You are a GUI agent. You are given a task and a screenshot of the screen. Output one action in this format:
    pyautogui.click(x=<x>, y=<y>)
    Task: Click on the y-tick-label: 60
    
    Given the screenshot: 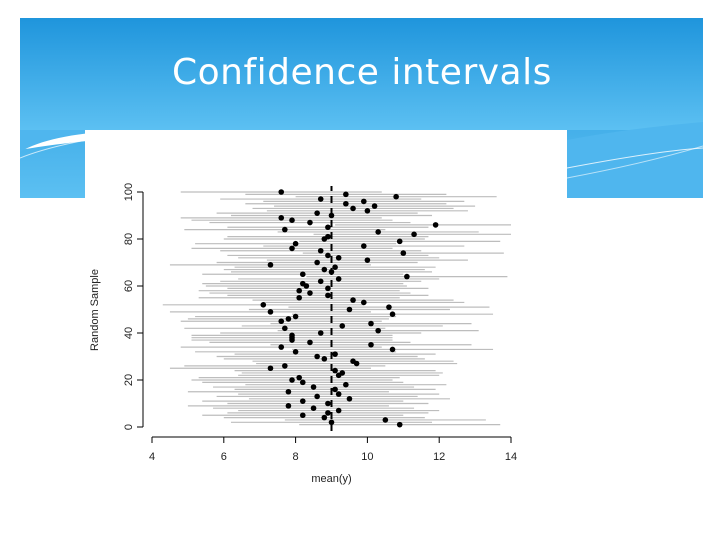 What is the action you would take?
    pyautogui.click(x=129, y=286)
    